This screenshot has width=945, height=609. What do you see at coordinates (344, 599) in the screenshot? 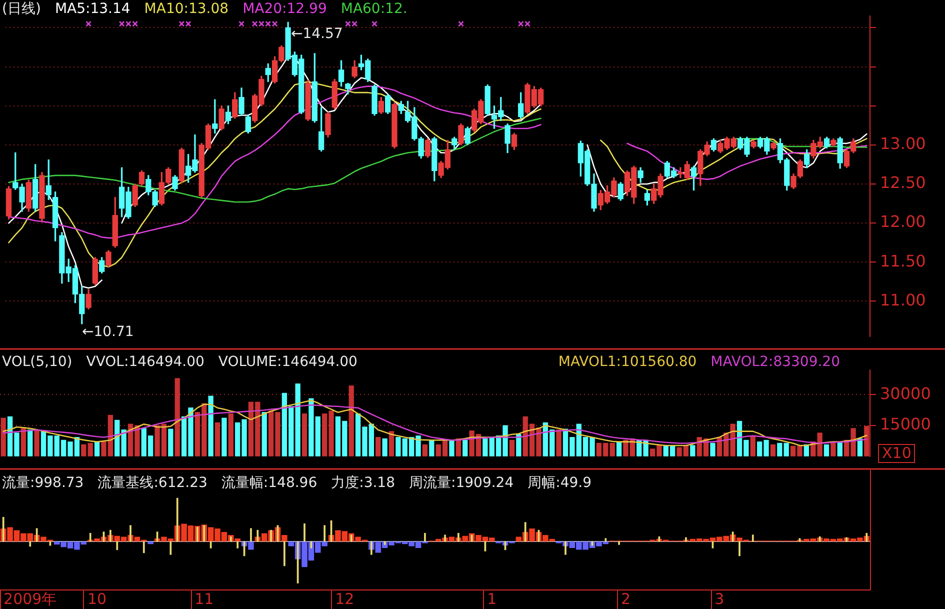
I see `x-tick-label: 12` at bounding box center [344, 599].